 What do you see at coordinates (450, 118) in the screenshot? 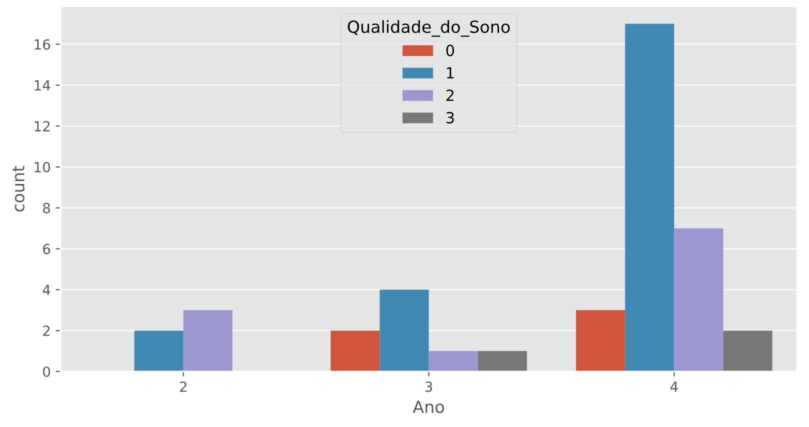
I see `legend-label: 3` at bounding box center [450, 118].